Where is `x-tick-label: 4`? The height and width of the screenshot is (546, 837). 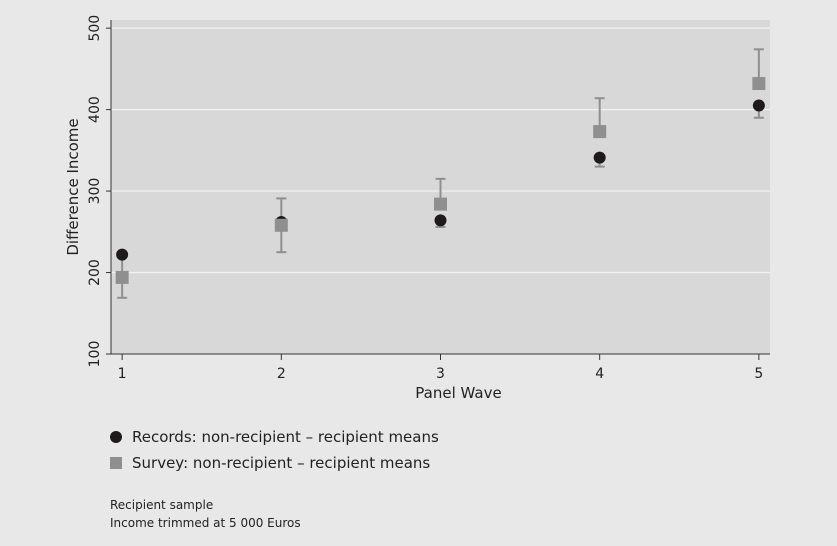 x-tick-label: 4 is located at coordinates (599, 374).